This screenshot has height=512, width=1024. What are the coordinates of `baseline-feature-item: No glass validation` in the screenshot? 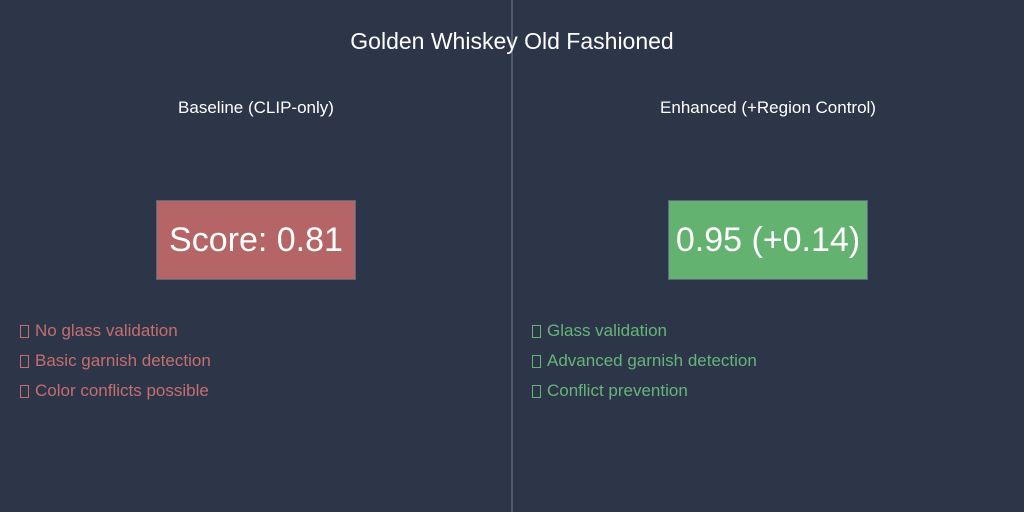 It's located at (115, 331).